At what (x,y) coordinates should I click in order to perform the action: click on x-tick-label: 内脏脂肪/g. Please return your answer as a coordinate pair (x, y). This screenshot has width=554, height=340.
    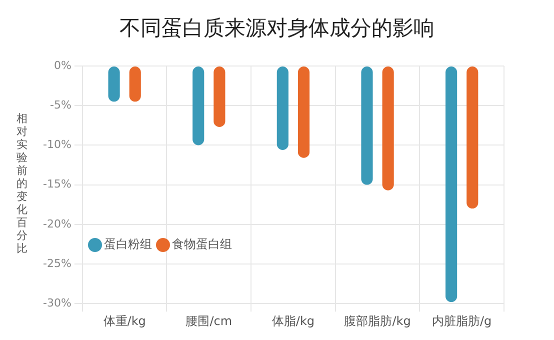
    Looking at the image, I should click on (462, 321).